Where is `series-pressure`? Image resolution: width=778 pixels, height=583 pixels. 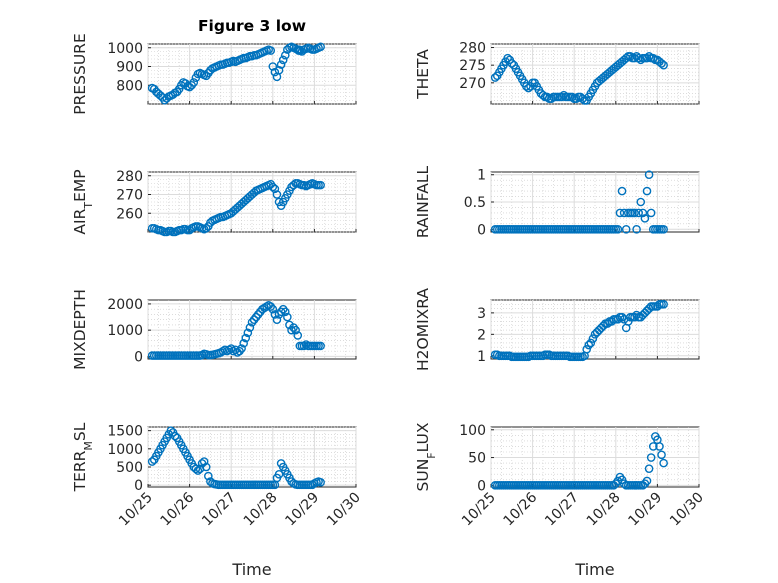 series-pressure is located at coordinates (236, 73).